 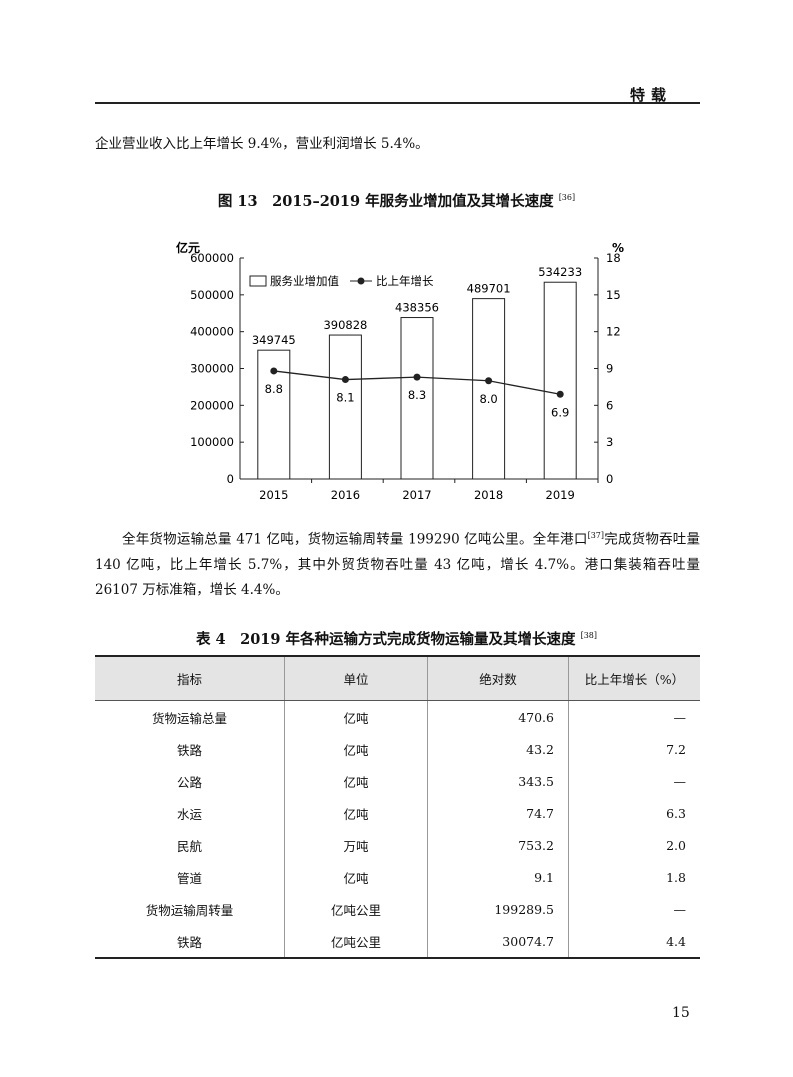 I want to click on table-row: 货物运输周转量 亿吨公里 199289.5—, so click(x=397, y=909).